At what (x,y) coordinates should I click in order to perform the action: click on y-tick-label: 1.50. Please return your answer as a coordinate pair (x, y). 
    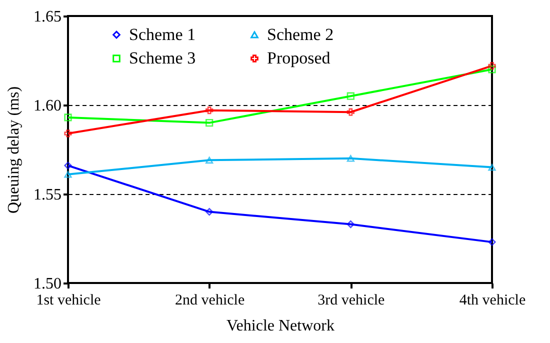
    Looking at the image, I should click on (48, 284).